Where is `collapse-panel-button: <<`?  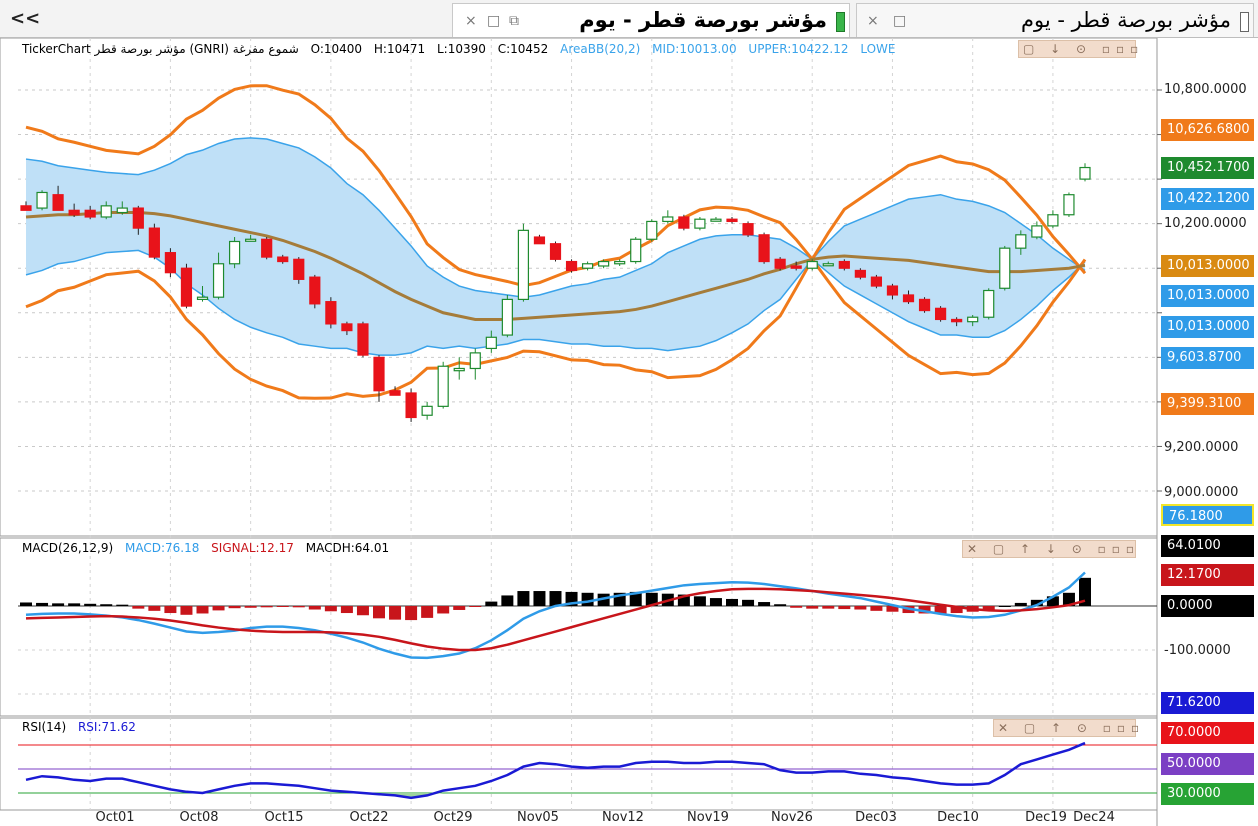 collapse-panel-button: << is located at coordinates (25, 18).